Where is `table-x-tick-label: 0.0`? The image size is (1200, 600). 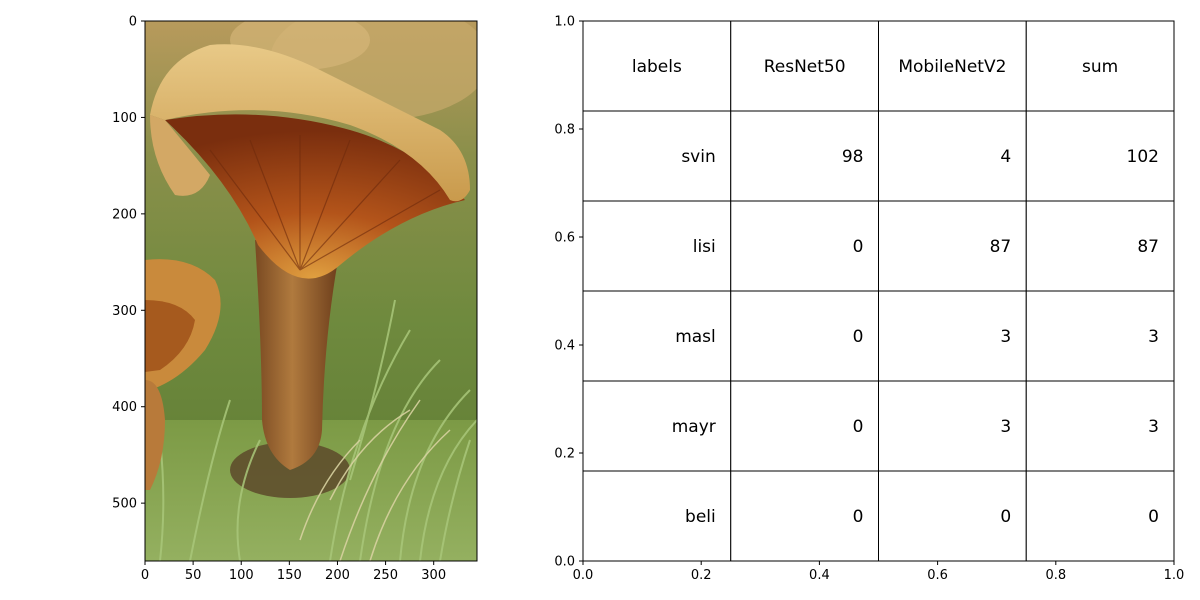 table-x-tick-label: 0.0 is located at coordinates (583, 575).